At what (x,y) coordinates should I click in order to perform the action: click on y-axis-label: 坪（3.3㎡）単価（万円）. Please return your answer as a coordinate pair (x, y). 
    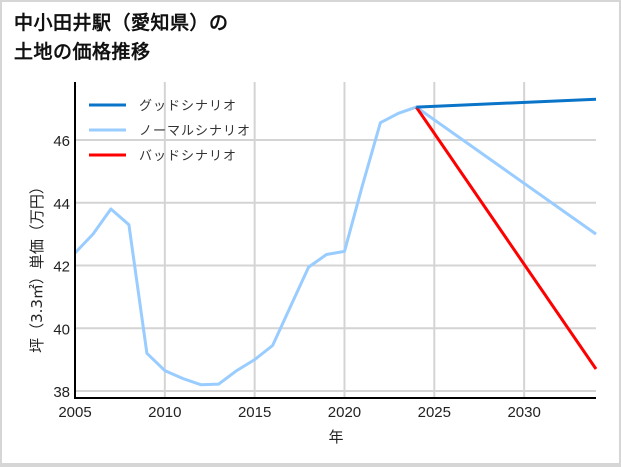
    Looking at the image, I should click on (37, 266).